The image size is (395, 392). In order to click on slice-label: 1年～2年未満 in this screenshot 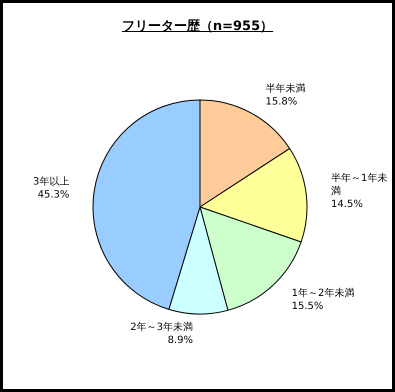, I will do `click(323, 292)`.